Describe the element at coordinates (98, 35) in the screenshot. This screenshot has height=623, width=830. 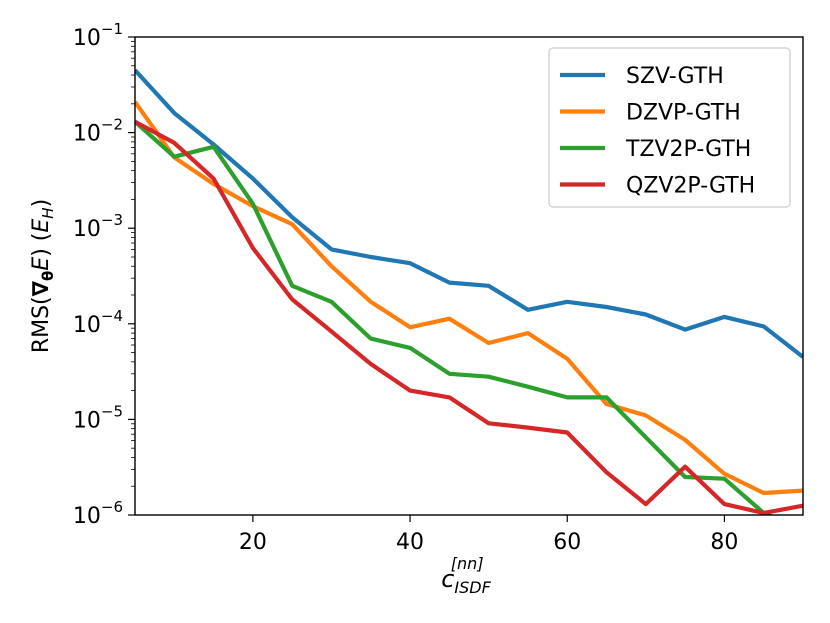
I see `y-tick-label: 10⁻¹` at that location.